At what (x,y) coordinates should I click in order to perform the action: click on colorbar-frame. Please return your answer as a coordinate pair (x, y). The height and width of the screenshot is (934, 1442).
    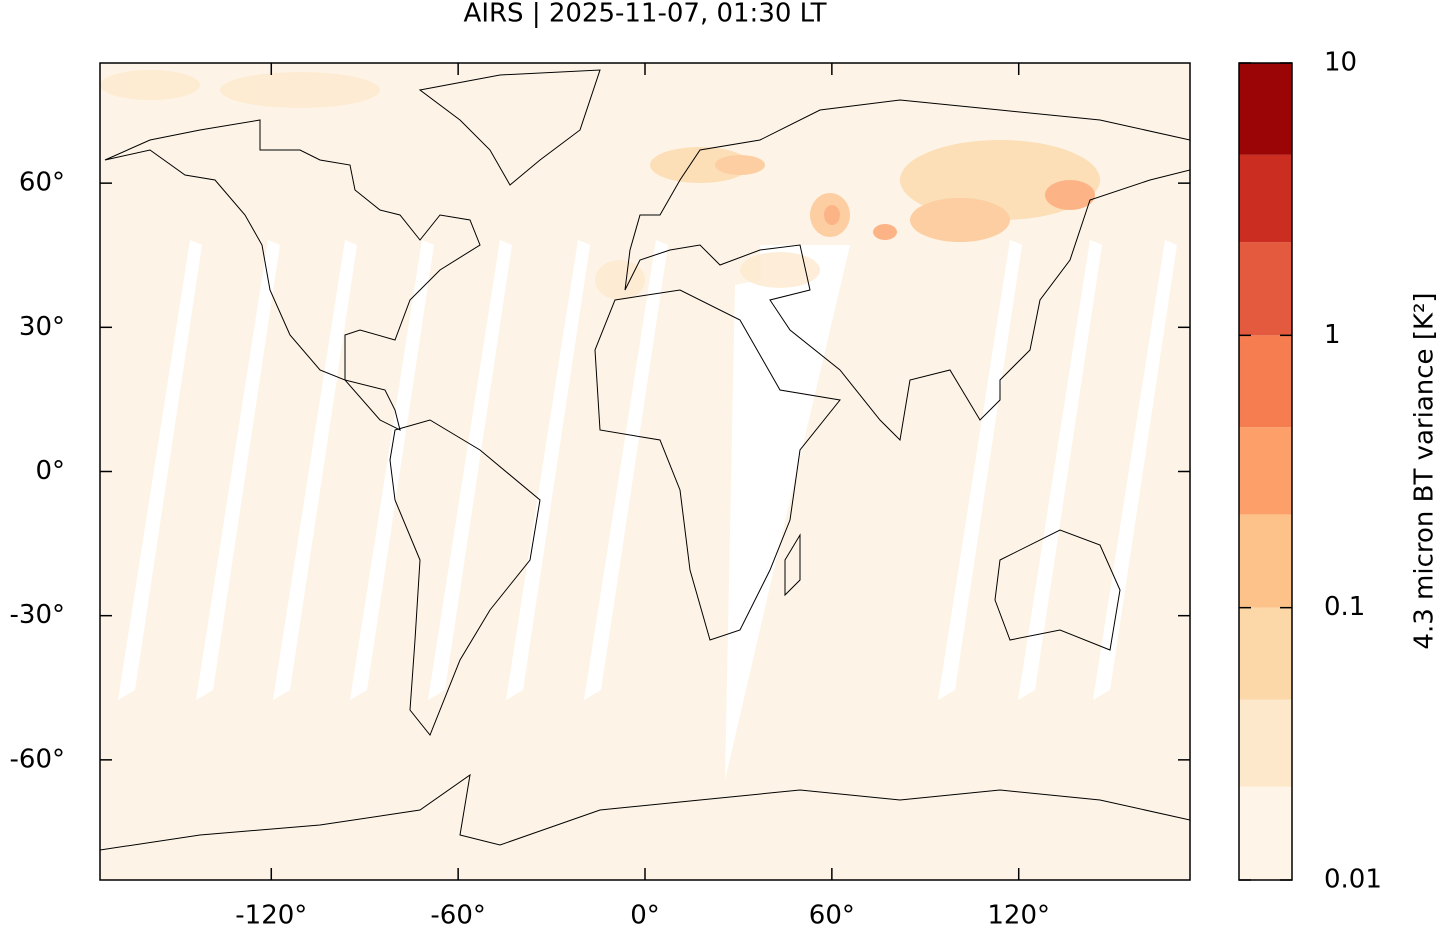
    Looking at the image, I should click on (1265, 471).